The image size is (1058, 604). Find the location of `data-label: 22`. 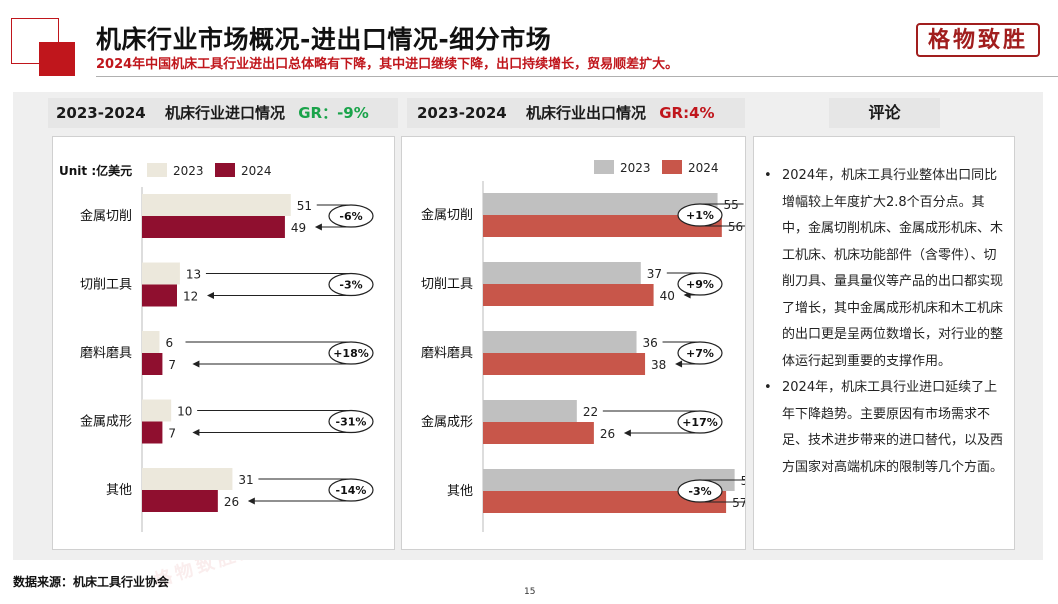

data-label: 22 is located at coordinates (590, 412).